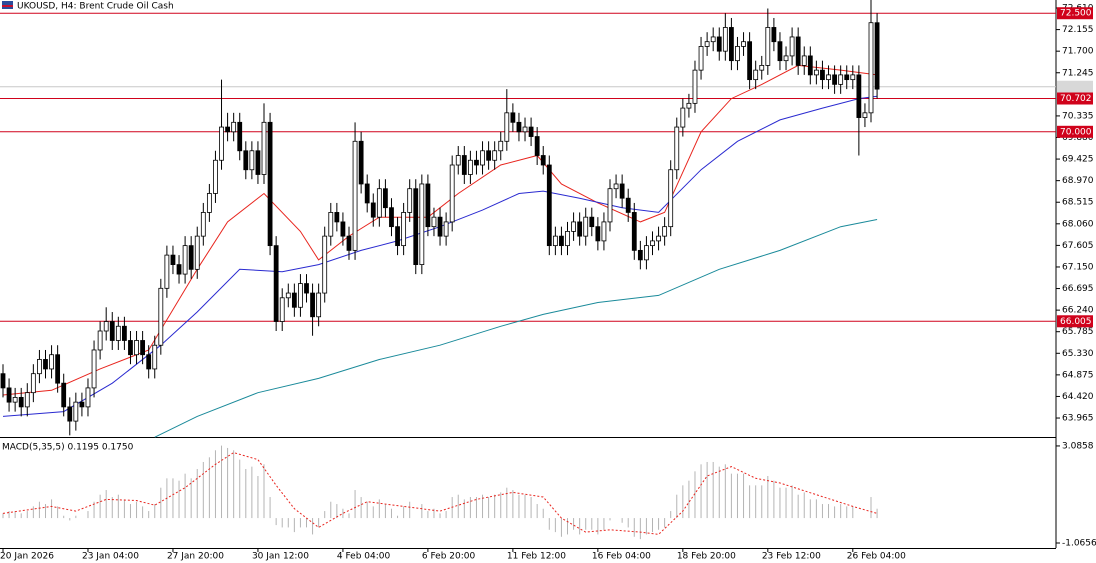 This screenshot has width=1096, height=563. What do you see at coordinates (1078, 267) in the screenshot?
I see `y-tick-label: 67.150` at bounding box center [1078, 267].